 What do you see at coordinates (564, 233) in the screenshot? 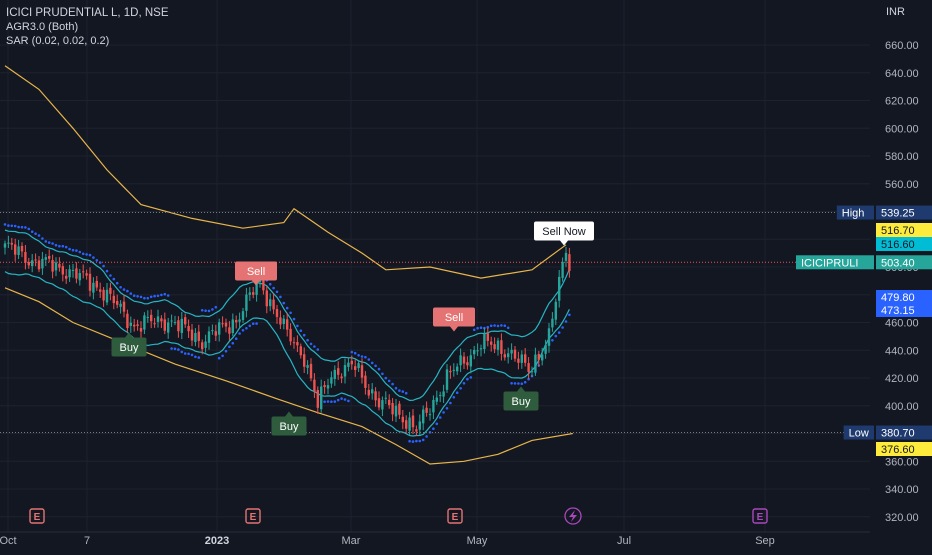
I see `signal-sellnow: Sell Now` at bounding box center [564, 233].